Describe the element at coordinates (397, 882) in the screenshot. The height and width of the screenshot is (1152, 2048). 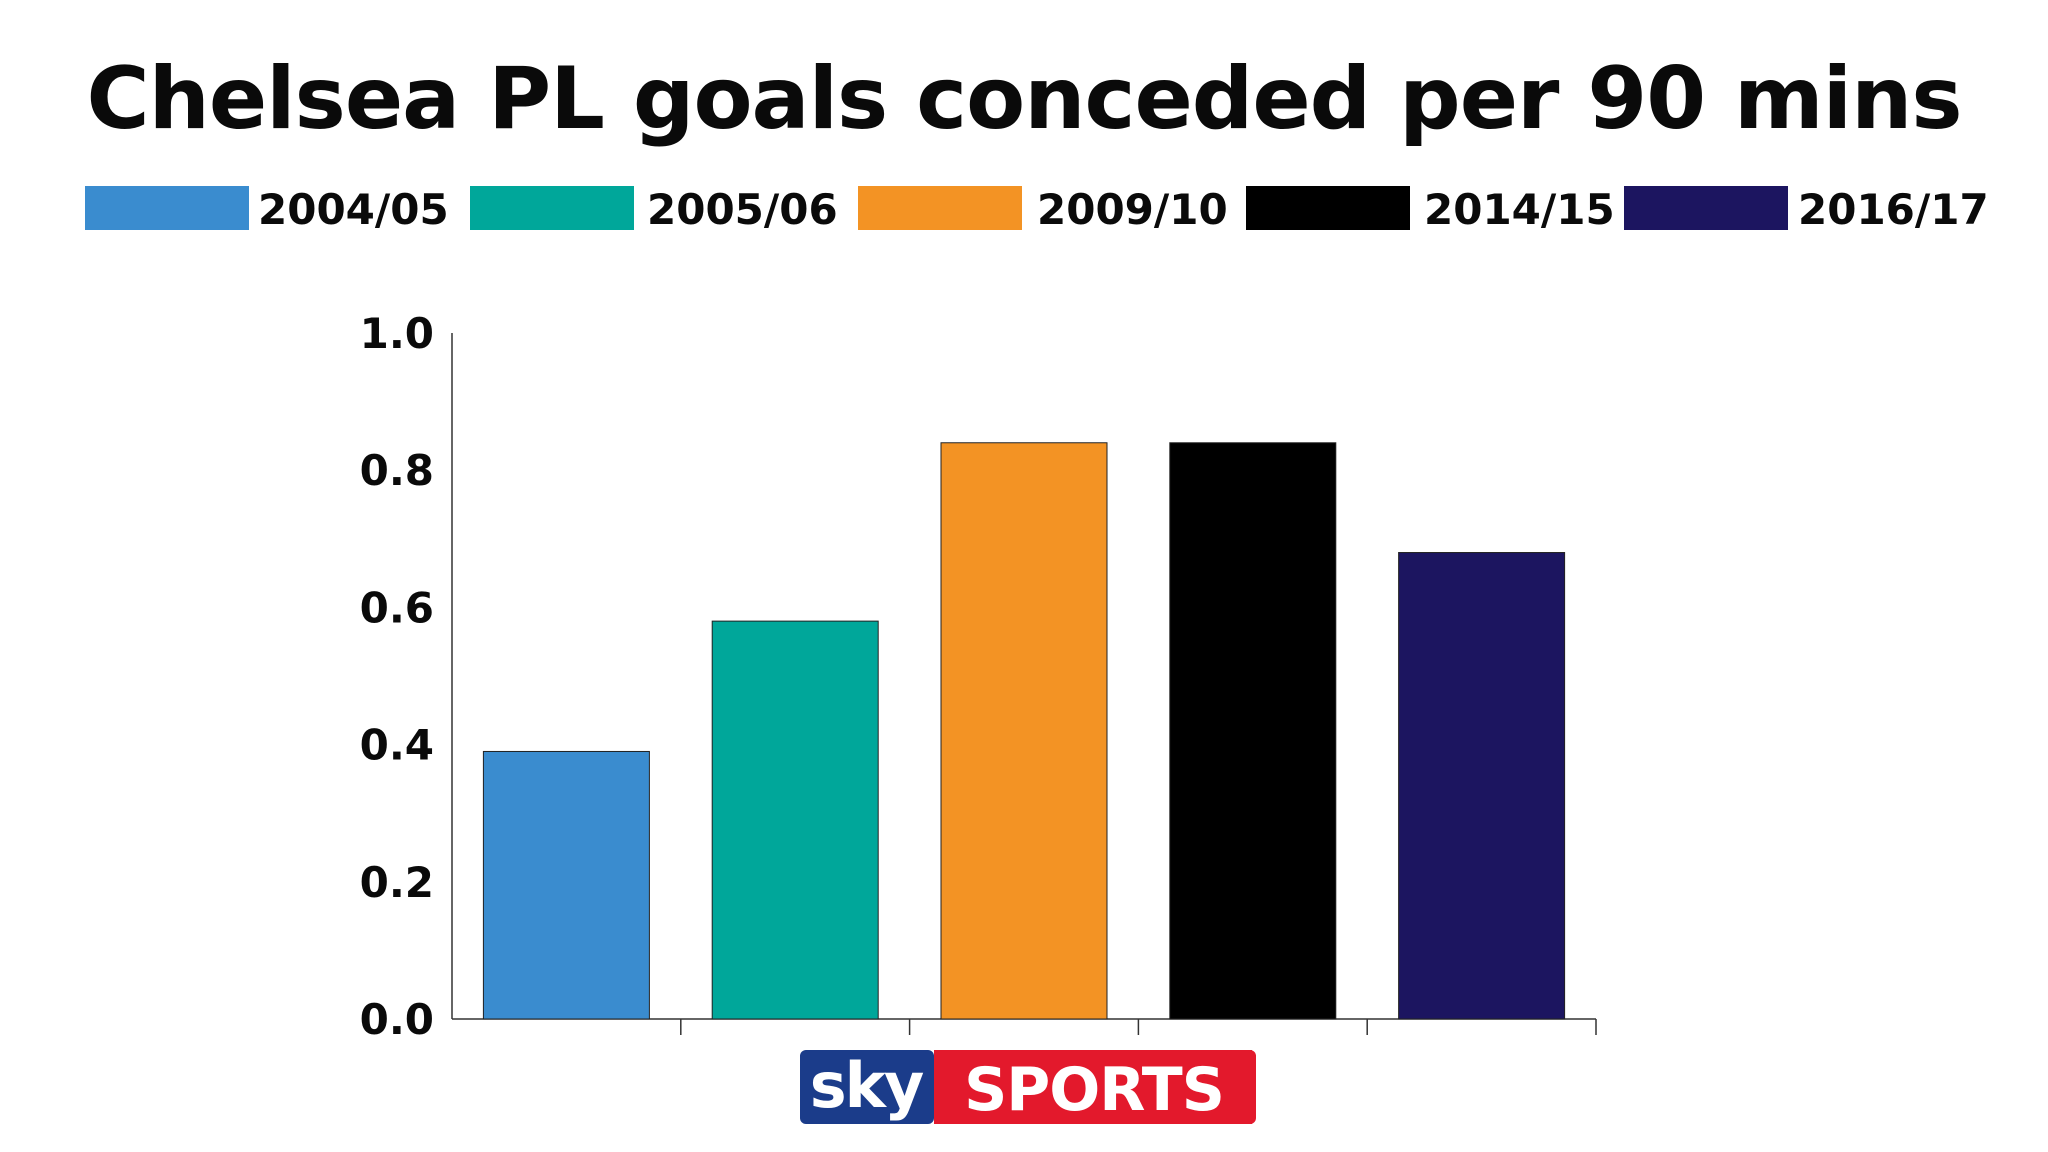
I see `y-tick-label: 0.2` at that location.